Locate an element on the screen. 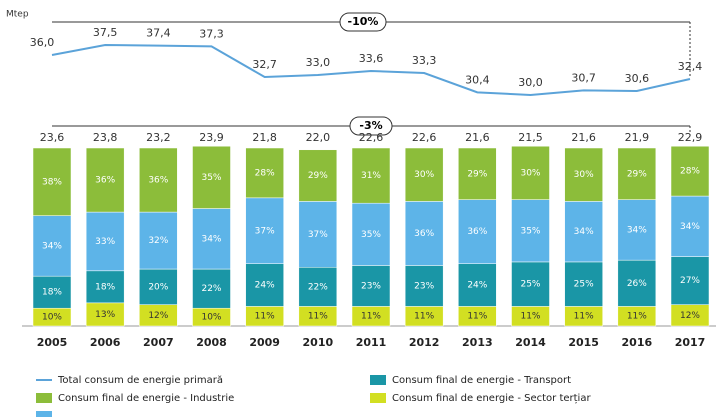 Image resolution: width=716 pixels, height=417 pixels. total-label: 22,9 is located at coordinates (690, 137).